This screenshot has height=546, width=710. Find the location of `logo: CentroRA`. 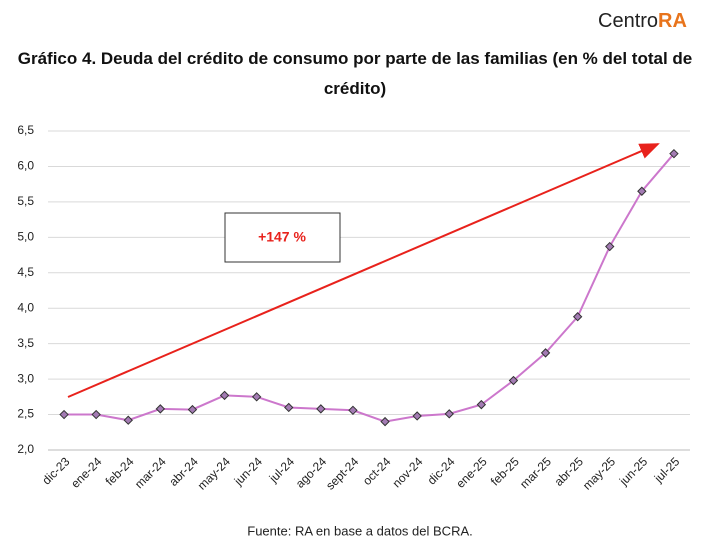

logo: CentroRA is located at coordinates (642, 21).